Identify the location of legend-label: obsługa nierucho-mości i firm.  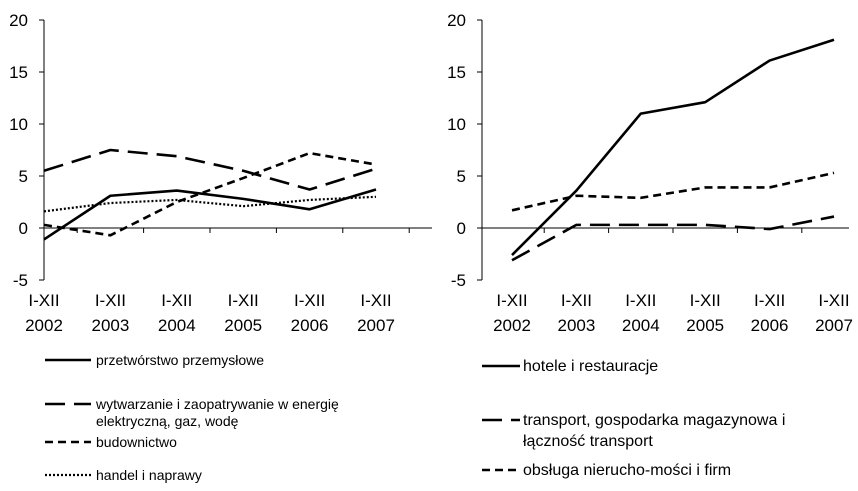
(627, 470).